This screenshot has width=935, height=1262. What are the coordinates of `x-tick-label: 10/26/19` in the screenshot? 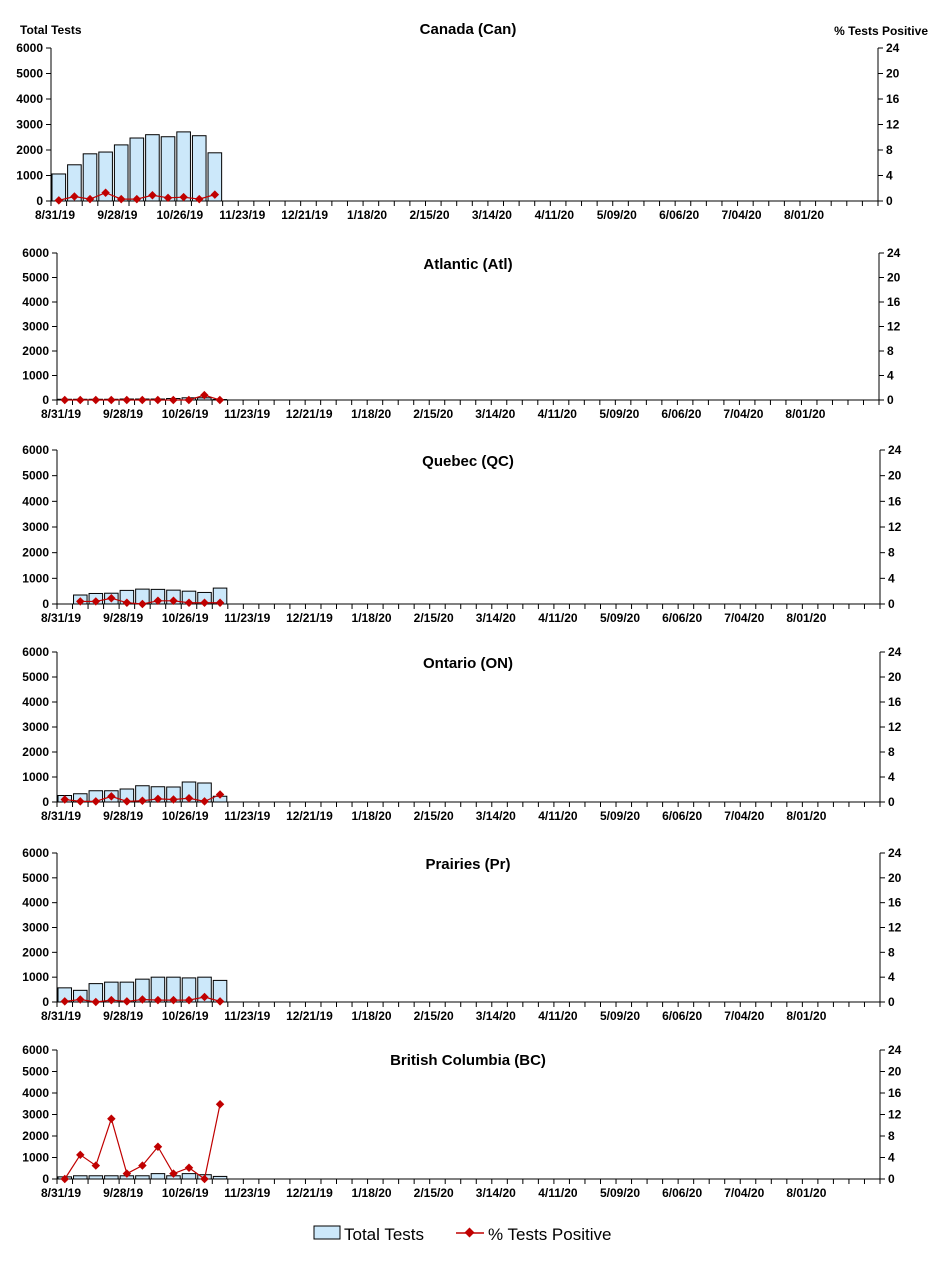 It's located at (185, 618).